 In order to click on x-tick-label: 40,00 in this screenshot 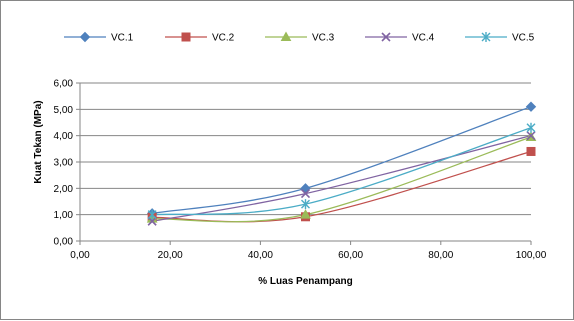, I will do `click(260, 255)`.